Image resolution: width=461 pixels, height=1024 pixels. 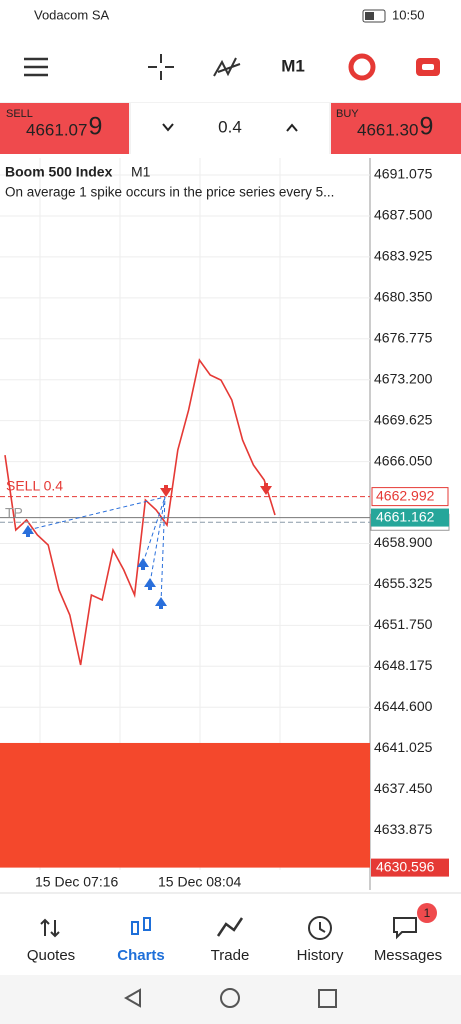 What do you see at coordinates (362, 67) in the screenshot?
I see `objects-button` at bounding box center [362, 67].